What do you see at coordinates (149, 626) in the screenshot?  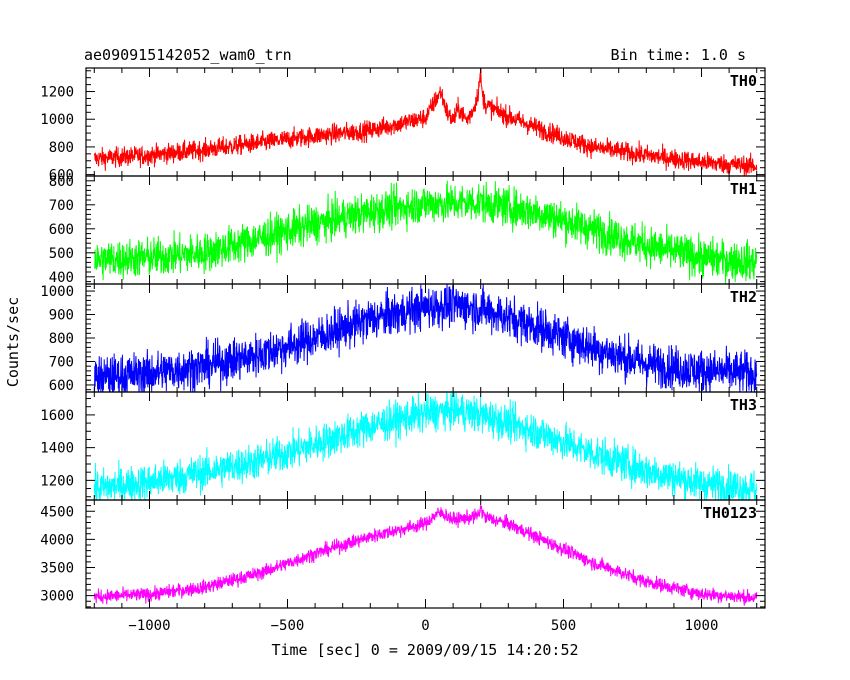 I see `x-tick-label: −1000` at bounding box center [149, 626].